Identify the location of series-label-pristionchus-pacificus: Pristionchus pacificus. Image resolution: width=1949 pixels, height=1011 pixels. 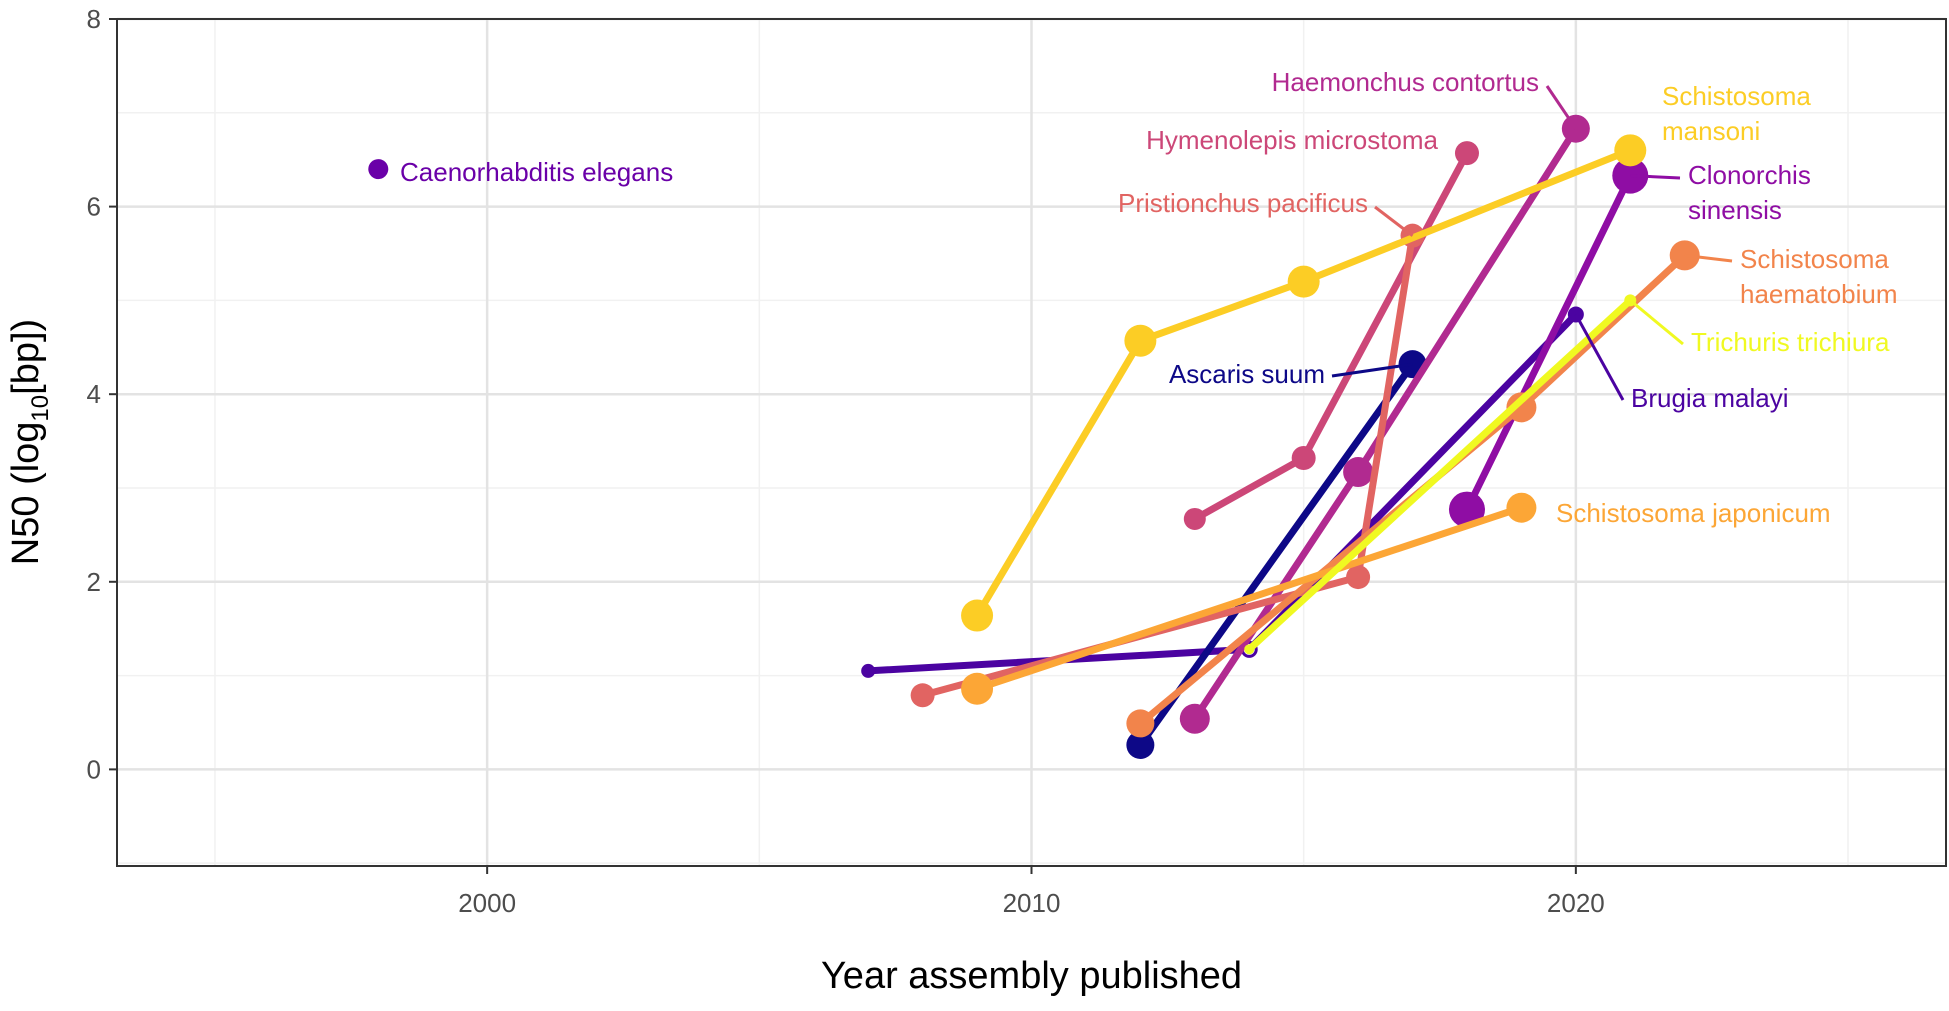
(1243, 203).